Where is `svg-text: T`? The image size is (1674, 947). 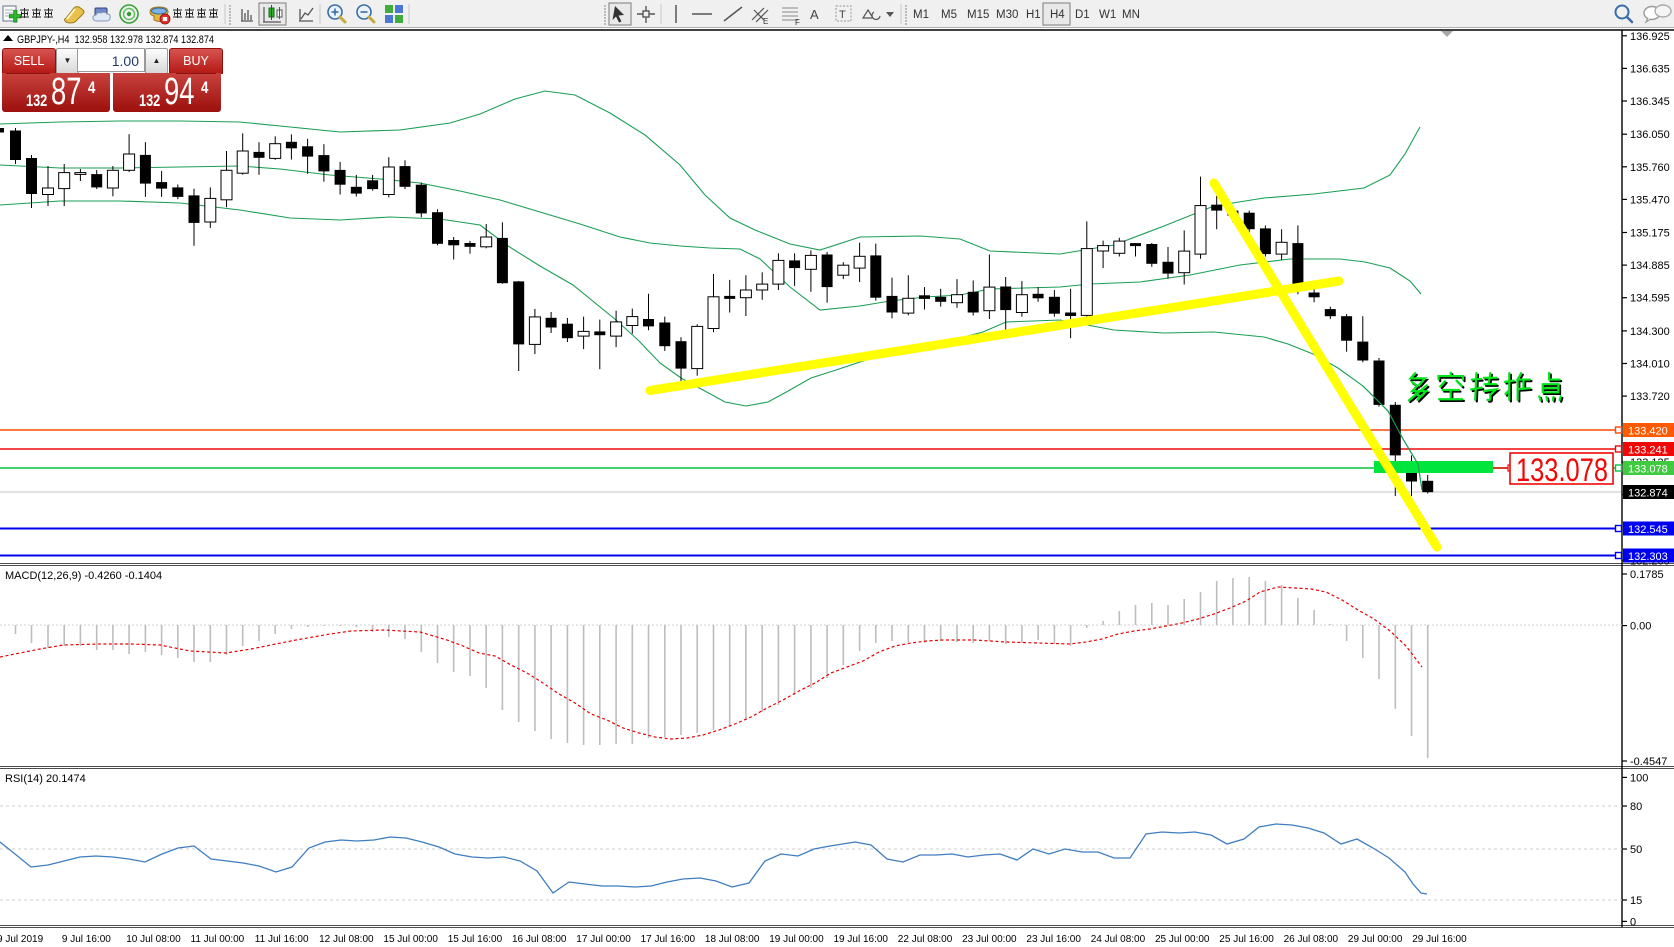
svg-text: T is located at coordinates (842, 15).